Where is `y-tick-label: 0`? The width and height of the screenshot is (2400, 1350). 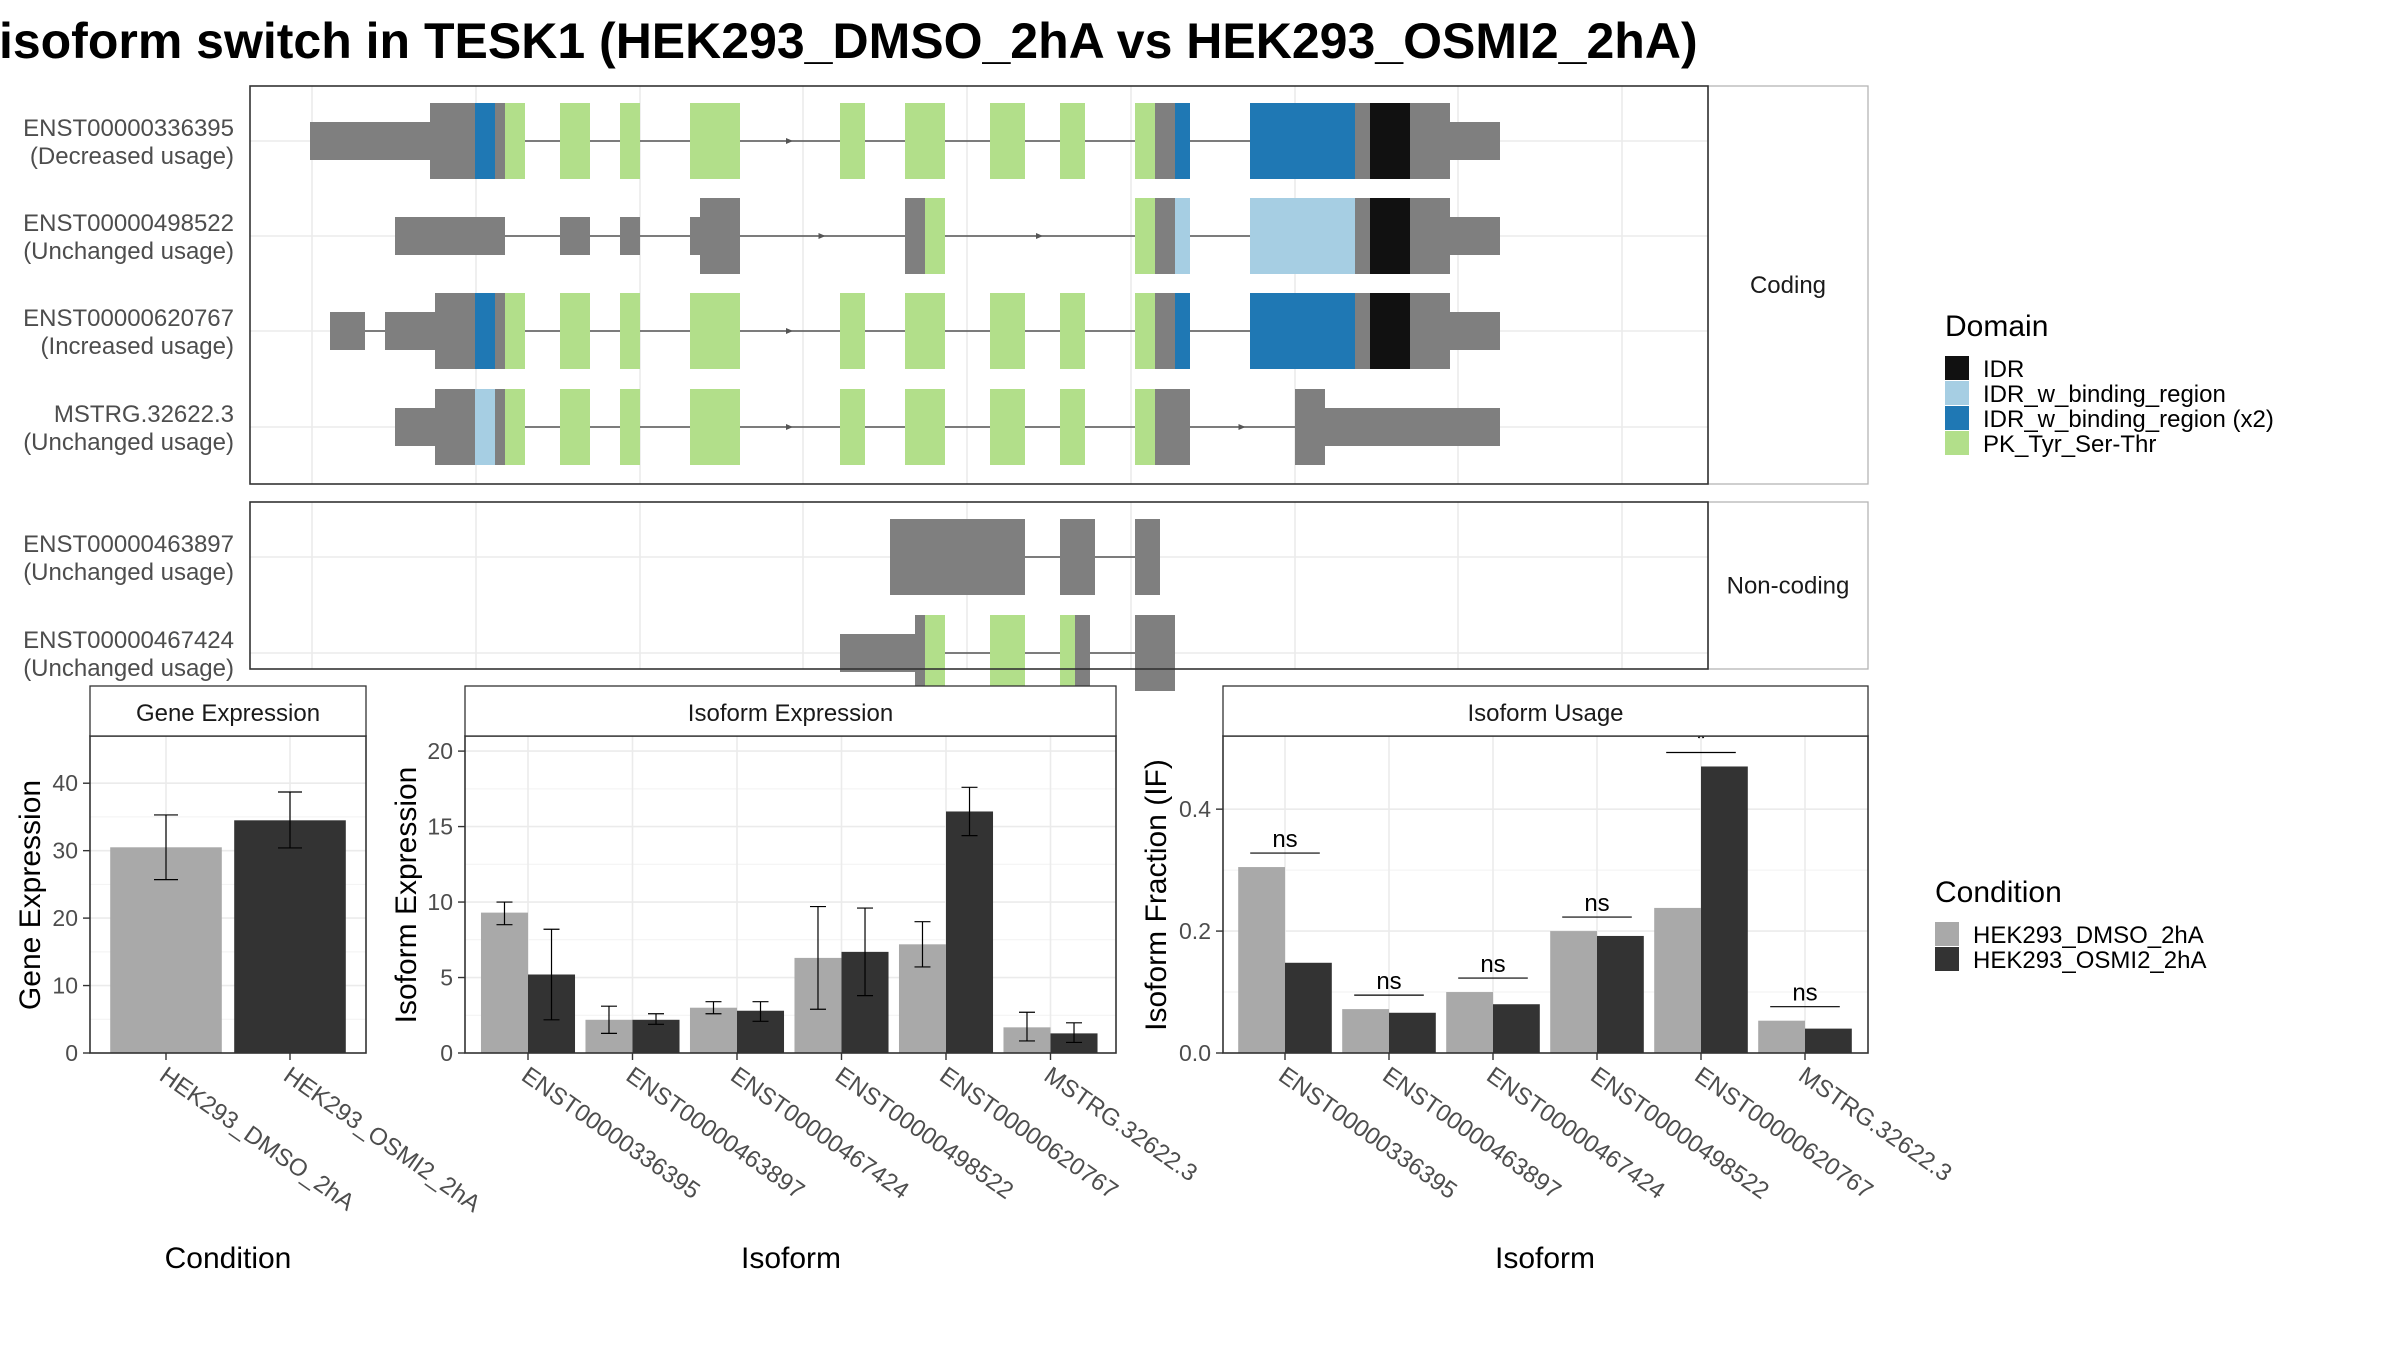
y-tick-label: 0 is located at coordinates (446, 1053).